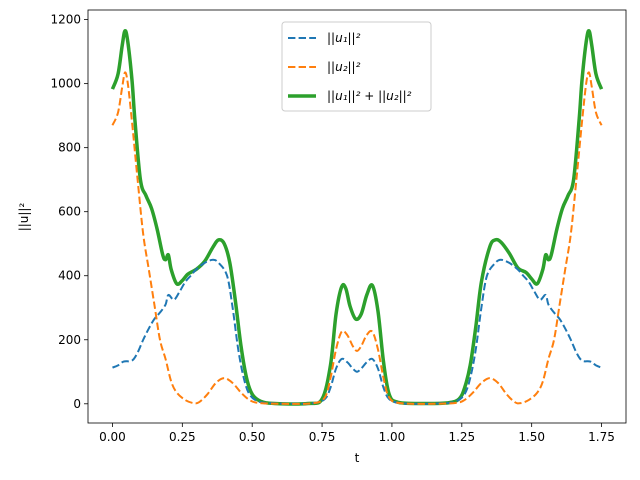 This screenshot has width=640, height=480. What do you see at coordinates (461, 437) in the screenshot?
I see `x-tick-label: 1.25` at bounding box center [461, 437].